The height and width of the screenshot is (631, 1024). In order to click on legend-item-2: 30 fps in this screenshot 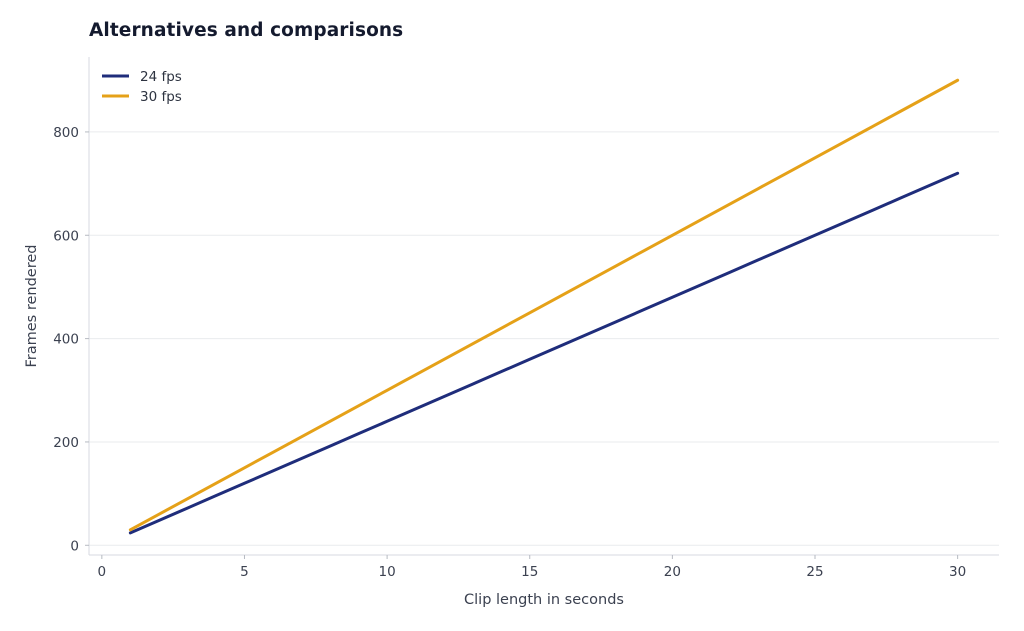, I will do `click(142, 97)`.